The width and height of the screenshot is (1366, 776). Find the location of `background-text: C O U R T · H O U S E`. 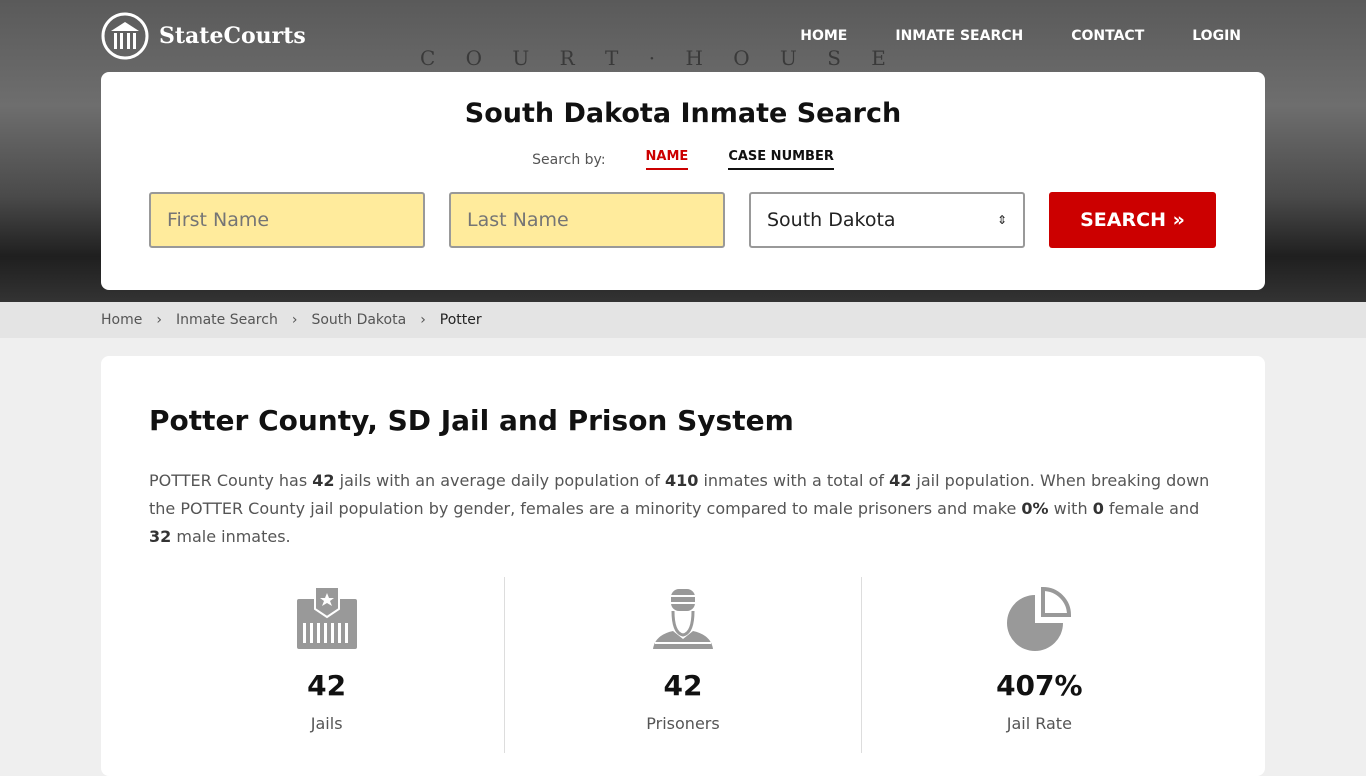

background-text: C O U R T · H O U S E is located at coordinates (659, 58).